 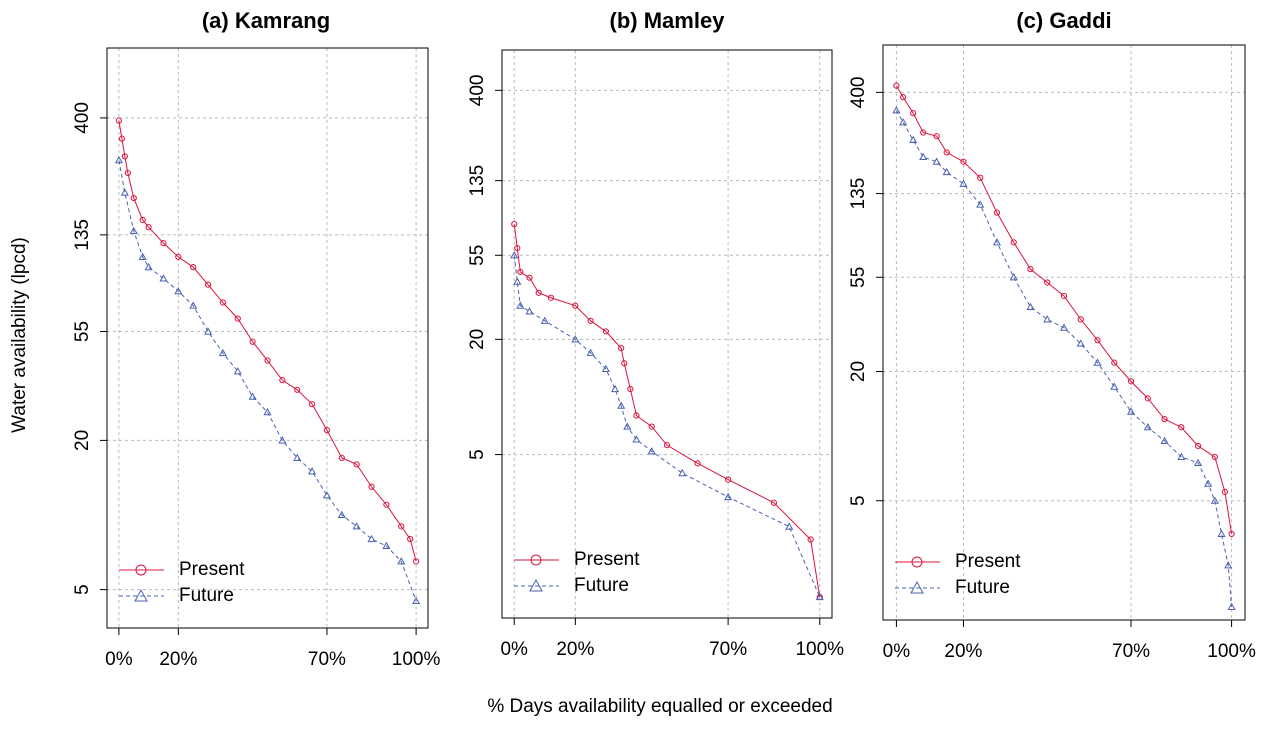 What do you see at coordinates (19, 335) in the screenshot?
I see `y-axis-label: Water availability (lpcd)` at bounding box center [19, 335].